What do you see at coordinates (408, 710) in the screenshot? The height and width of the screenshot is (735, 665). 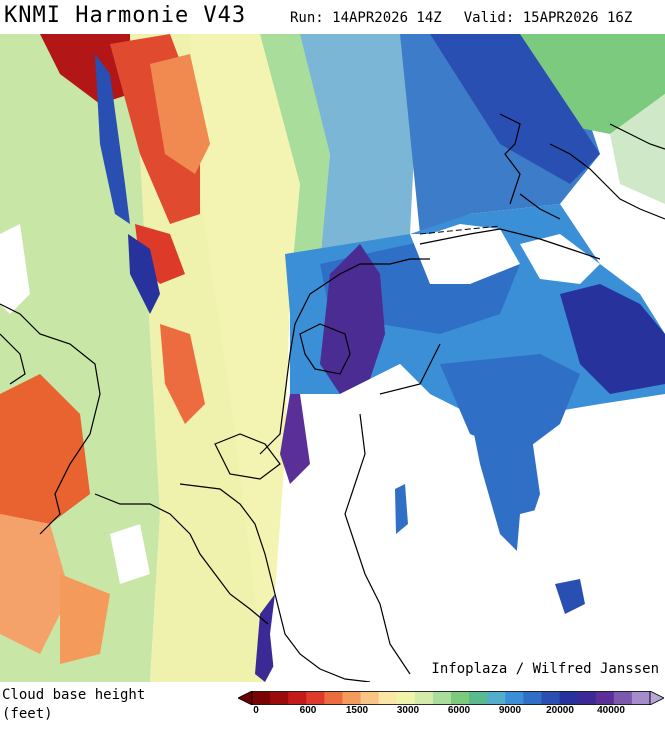 I see `legend-tick: 3000` at bounding box center [408, 710].